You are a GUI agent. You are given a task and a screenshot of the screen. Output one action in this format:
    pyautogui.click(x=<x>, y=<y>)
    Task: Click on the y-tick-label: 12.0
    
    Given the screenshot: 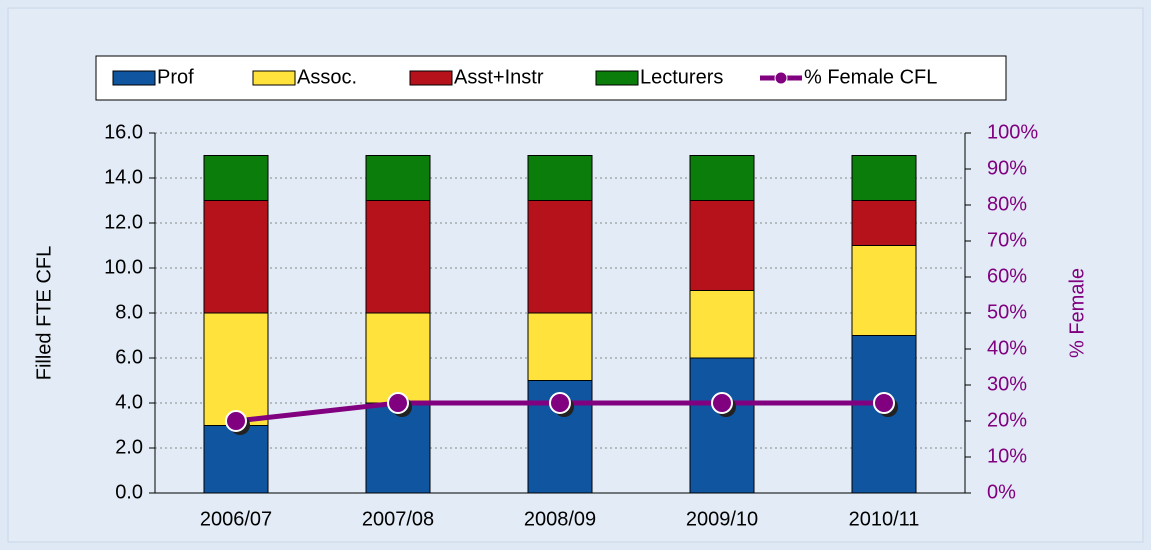 What is the action you would take?
    pyautogui.click(x=123, y=222)
    